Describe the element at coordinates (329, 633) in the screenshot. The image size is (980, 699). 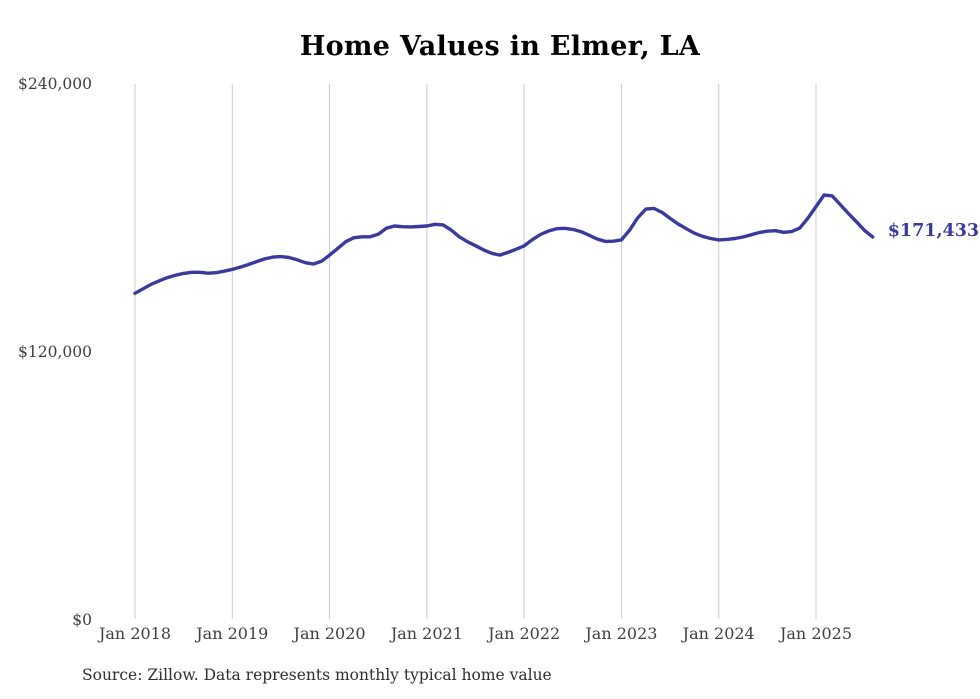
I see `x-tick-label: Jan 2020` at that location.